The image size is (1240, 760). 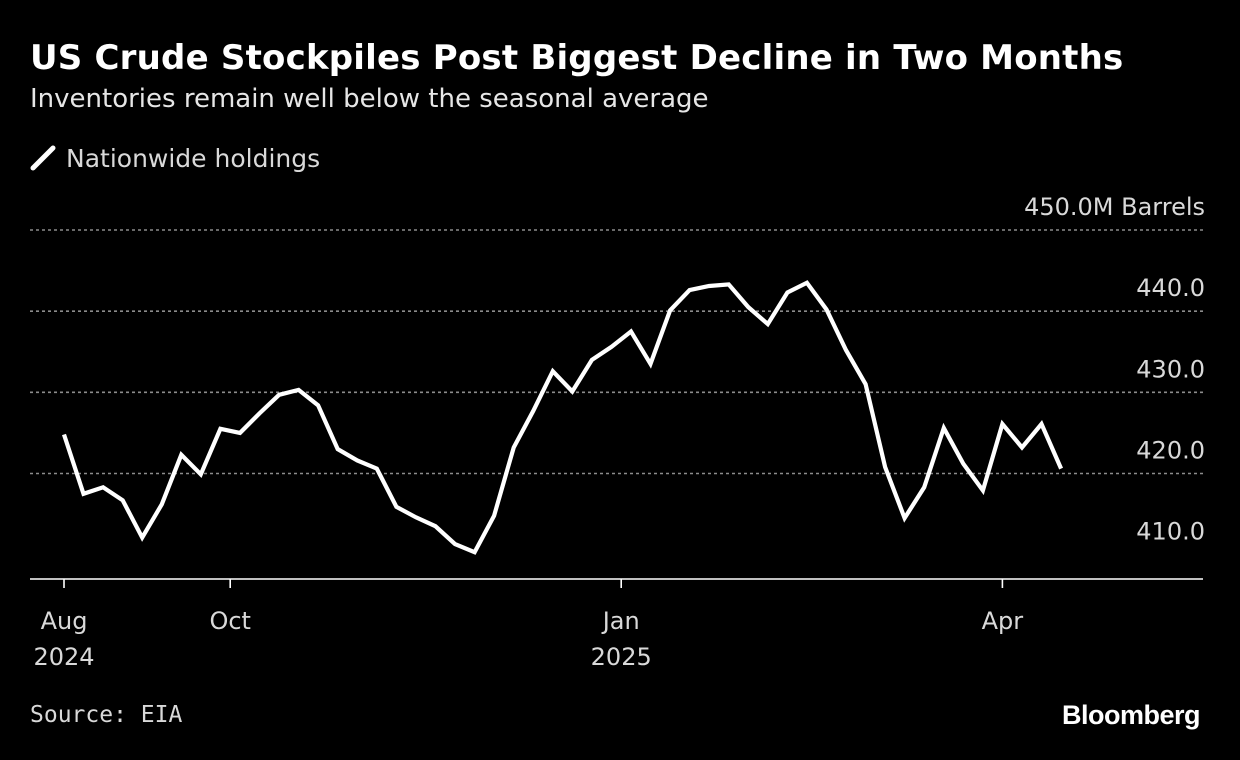 What do you see at coordinates (1114, 207) in the screenshot?
I see `y-tick-label: 450.0M Barrels` at bounding box center [1114, 207].